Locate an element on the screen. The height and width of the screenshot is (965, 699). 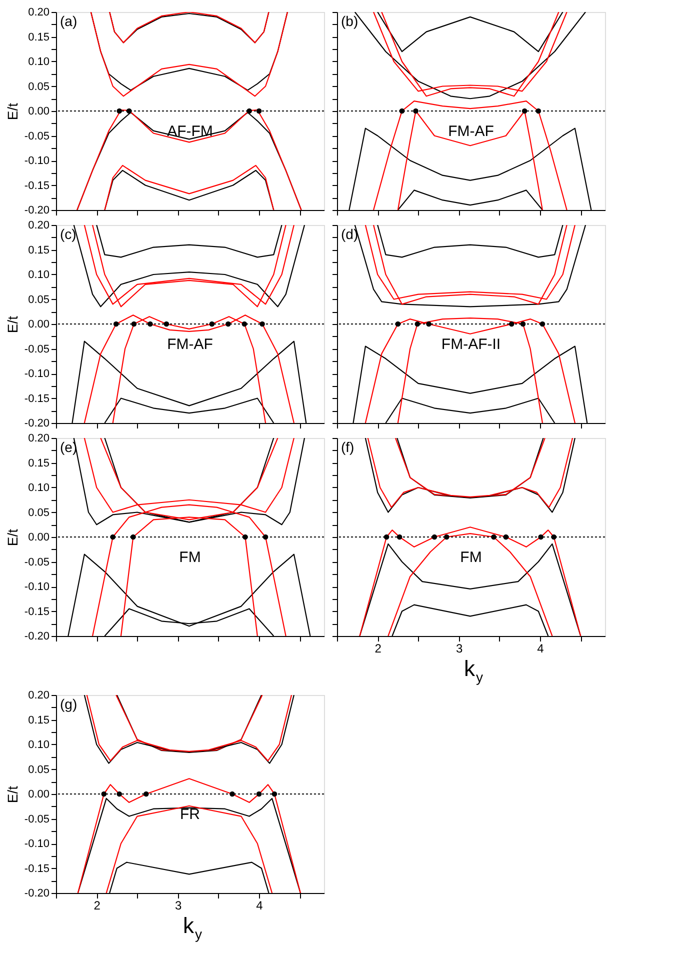
annotation: FR is located at coordinates (190, 814).